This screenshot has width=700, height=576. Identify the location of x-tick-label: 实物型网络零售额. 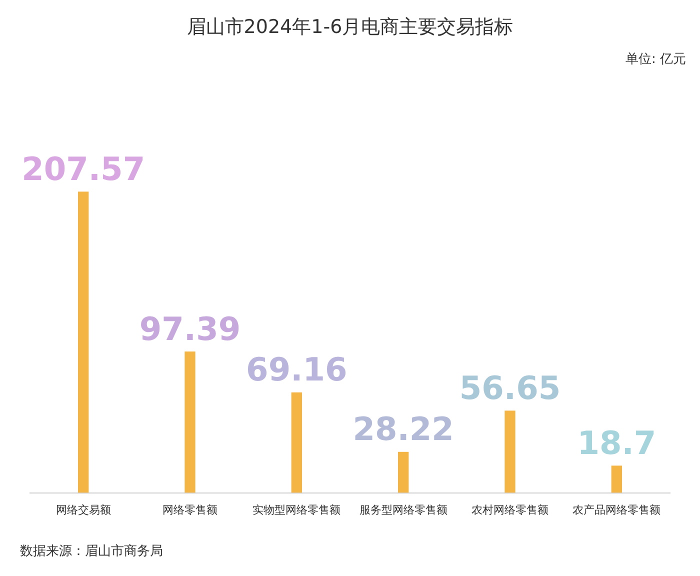
(296, 509).